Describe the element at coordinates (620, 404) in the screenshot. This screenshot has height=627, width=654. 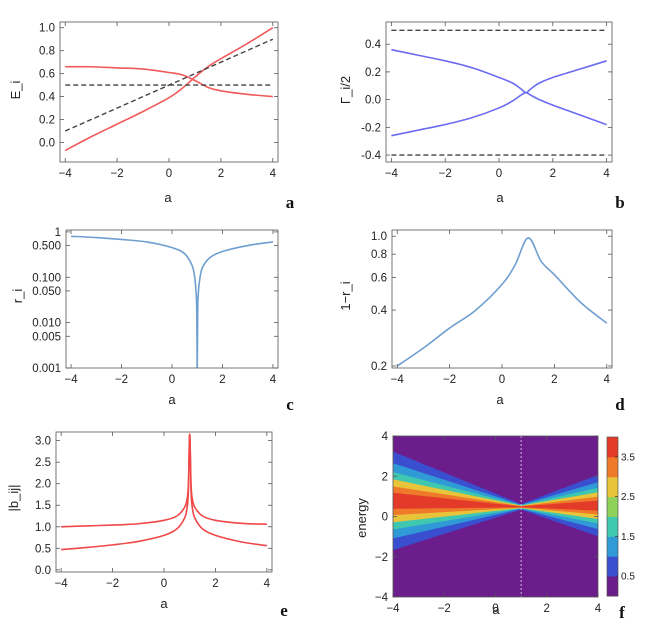
I see `panel-label: d` at that location.